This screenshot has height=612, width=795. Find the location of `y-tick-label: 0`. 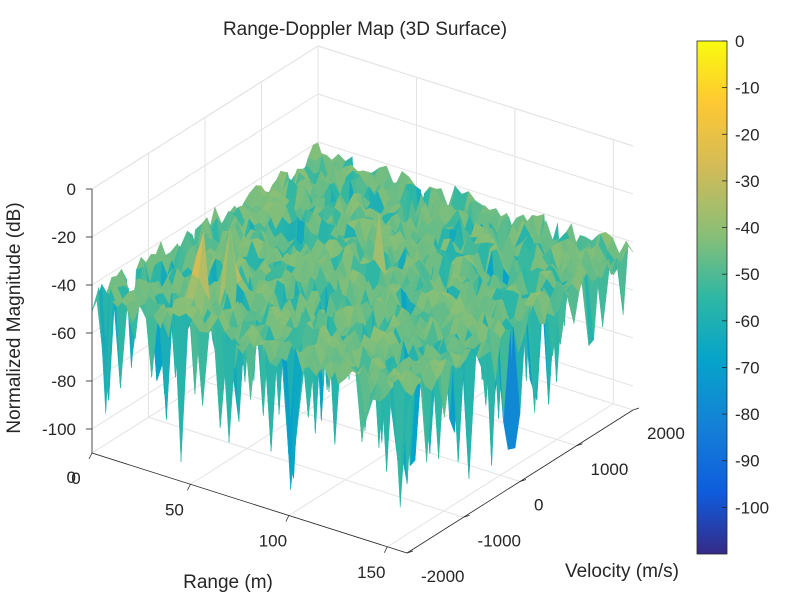

y-tick-label: 0 is located at coordinates (538, 505).